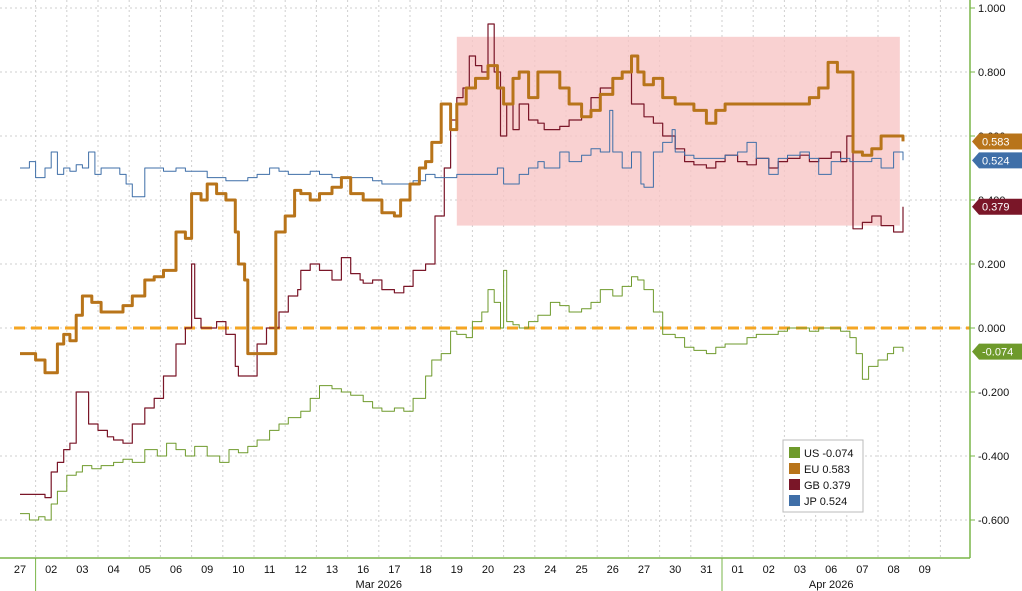 The height and width of the screenshot is (591, 1022). I want to click on month-label: Apr 2026, so click(831, 585).